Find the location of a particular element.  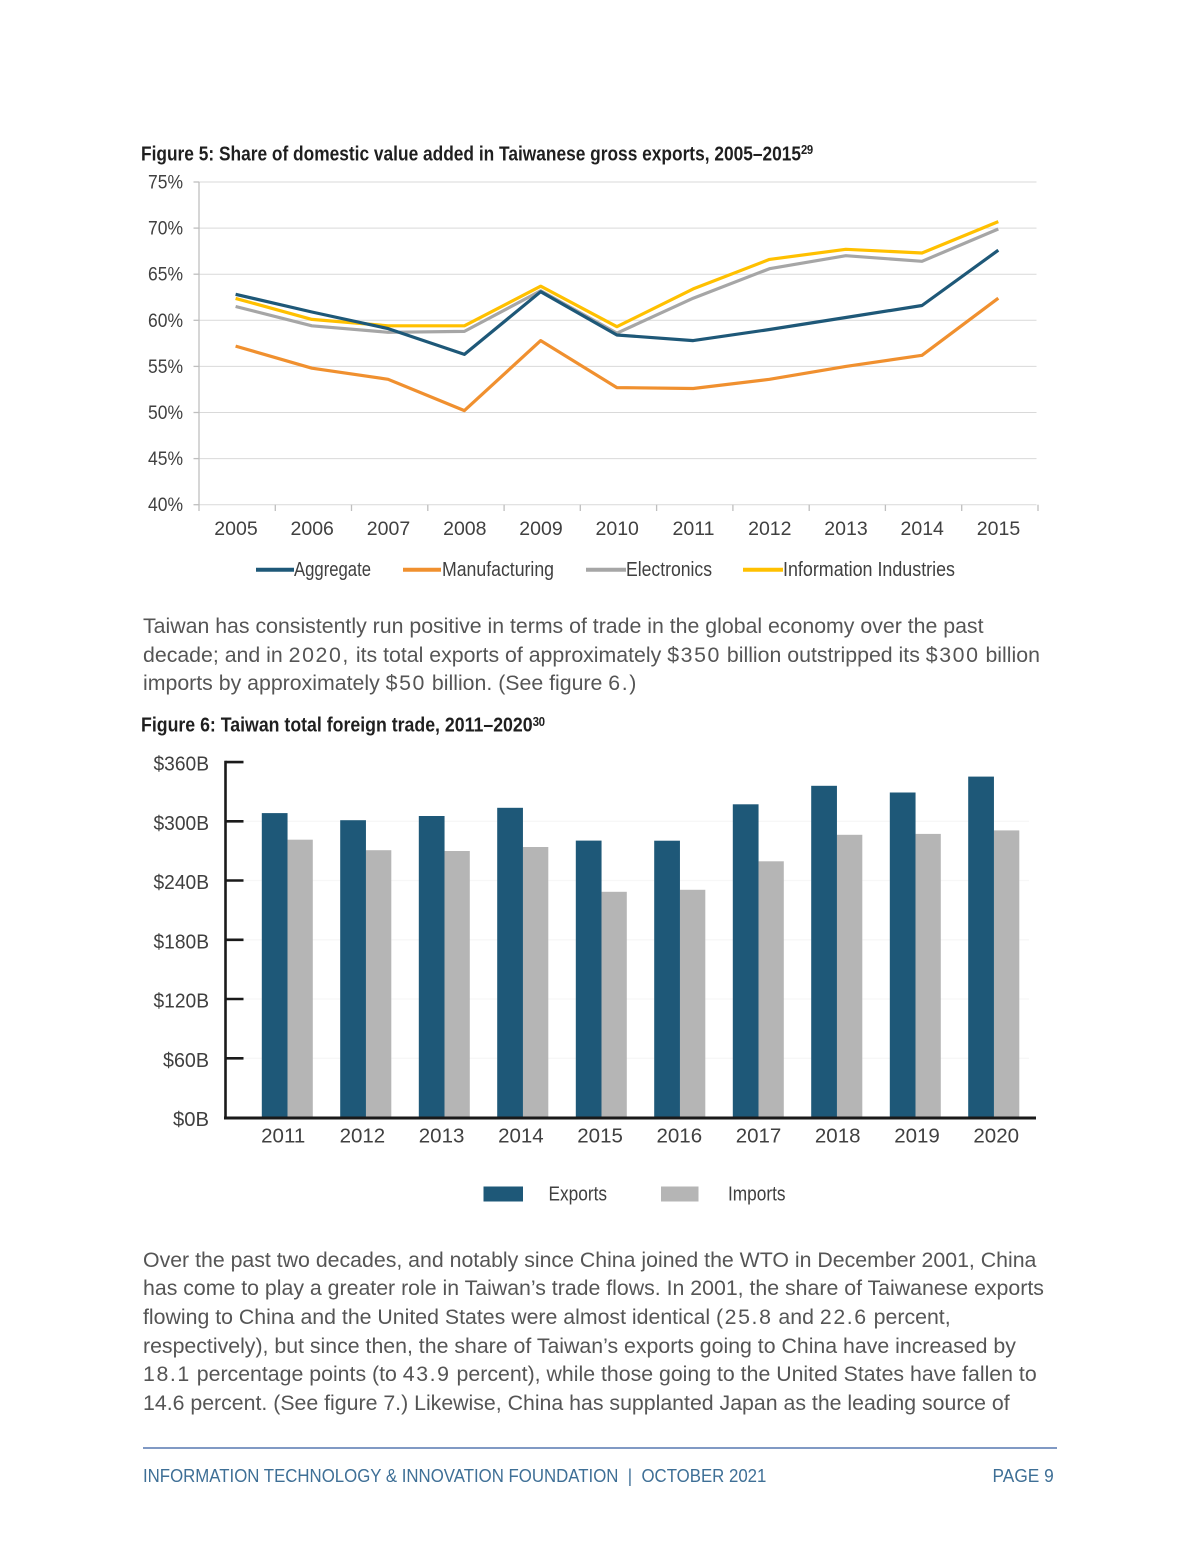

svg-text: 2018 is located at coordinates (838, 1136).